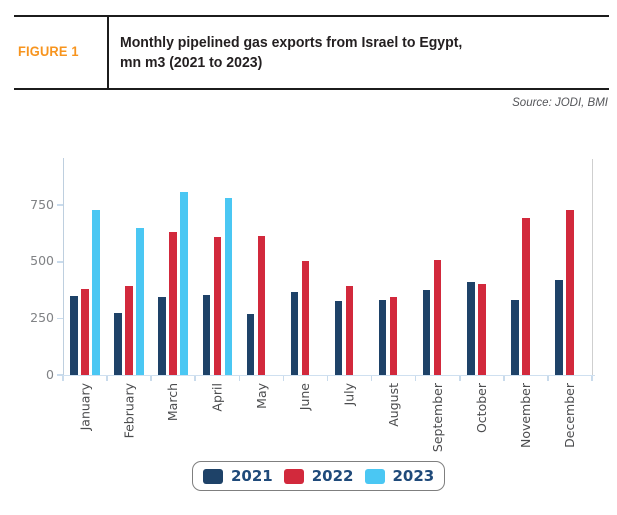  I want to click on bar-2022-april, so click(217, 305).